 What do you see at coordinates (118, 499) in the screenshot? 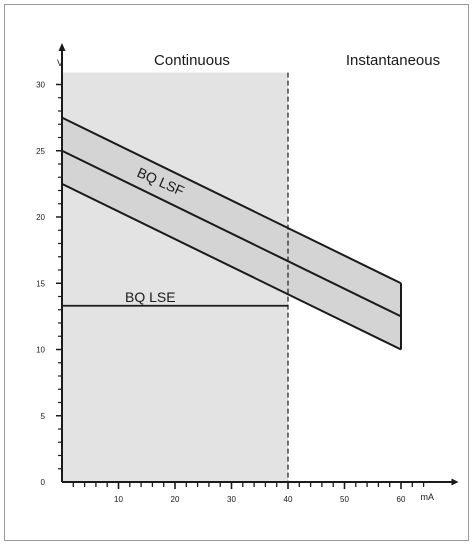
I see `x-tick-label: 10` at bounding box center [118, 499].